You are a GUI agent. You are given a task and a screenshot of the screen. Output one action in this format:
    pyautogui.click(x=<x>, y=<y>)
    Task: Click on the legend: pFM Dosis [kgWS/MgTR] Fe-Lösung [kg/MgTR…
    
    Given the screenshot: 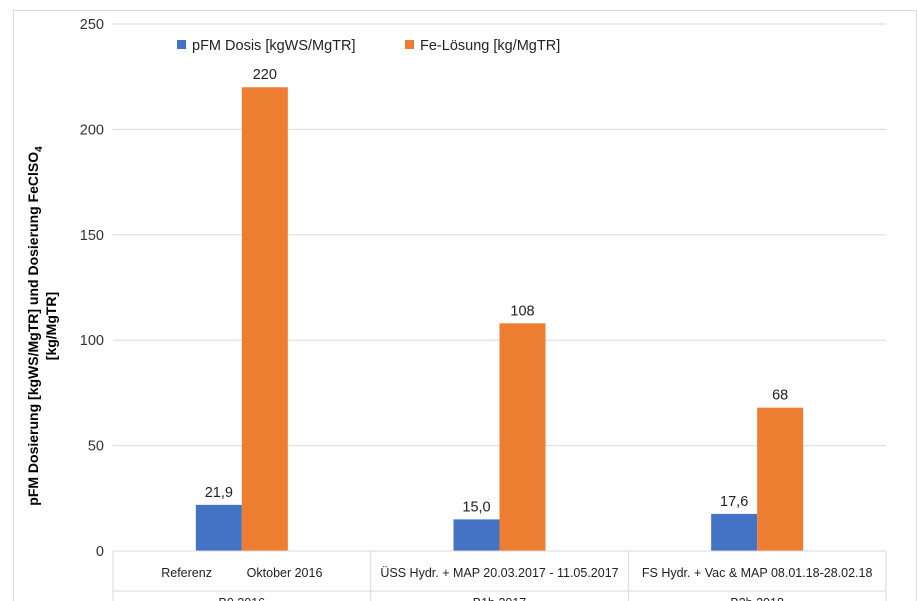 What is the action you would take?
    pyautogui.click(x=368, y=46)
    